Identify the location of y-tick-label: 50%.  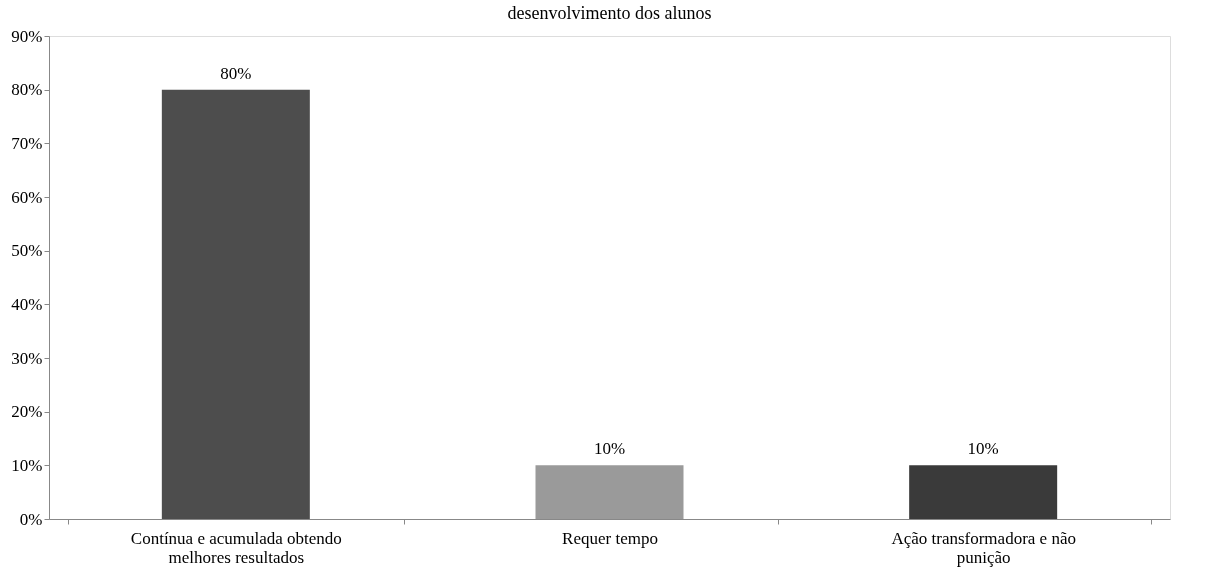
(27, 251).